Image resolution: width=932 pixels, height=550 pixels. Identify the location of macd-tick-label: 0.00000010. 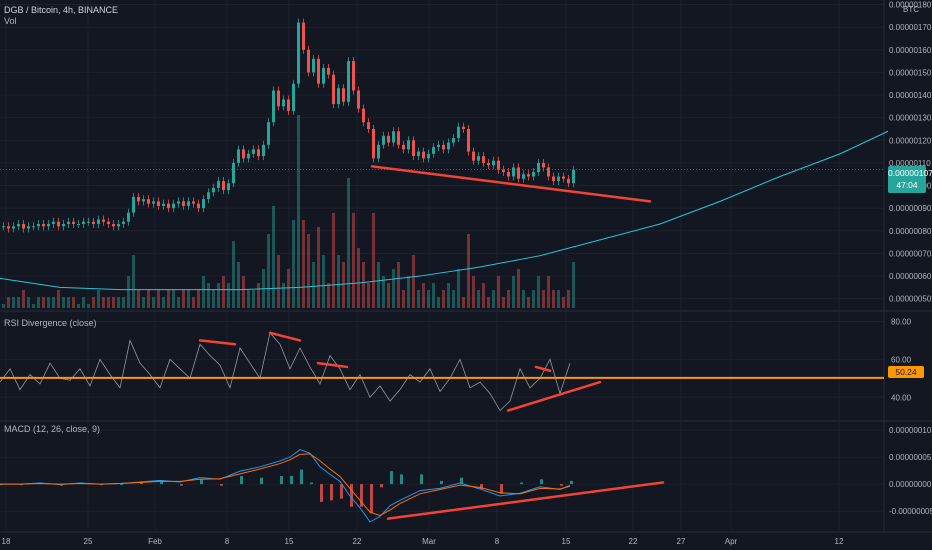
(910, 430).